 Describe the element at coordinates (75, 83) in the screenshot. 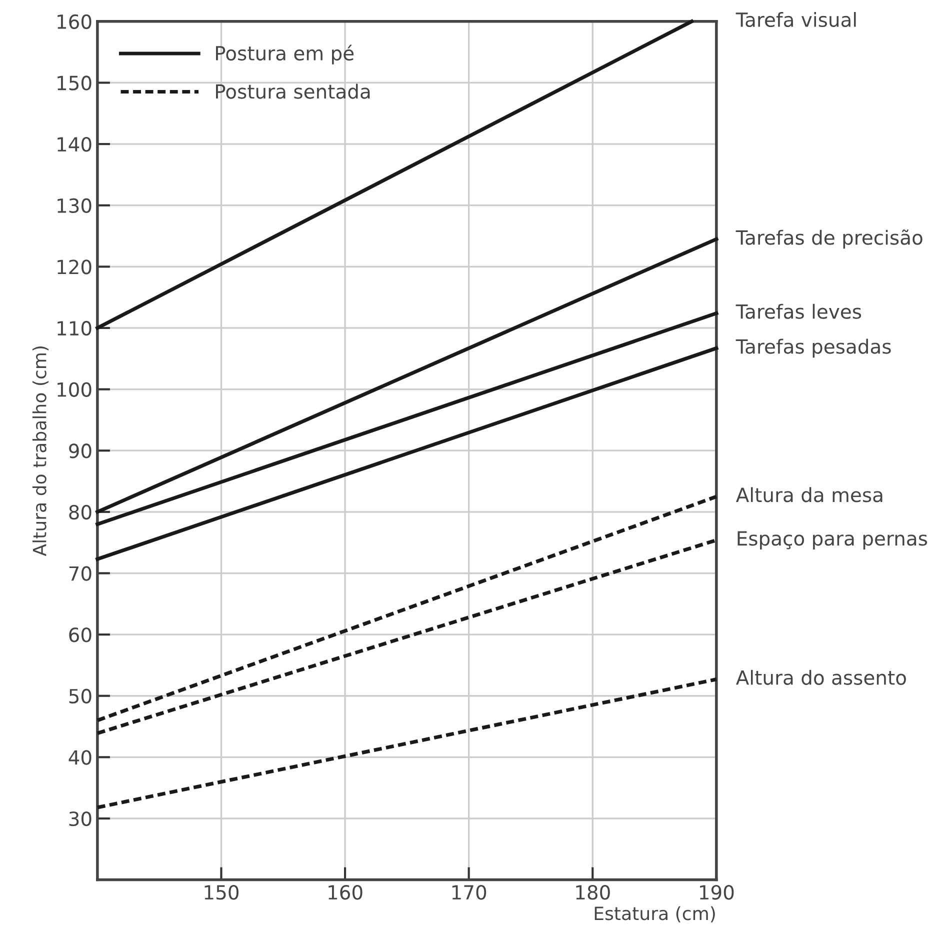

I see `y-tick-label: 150` at that location.